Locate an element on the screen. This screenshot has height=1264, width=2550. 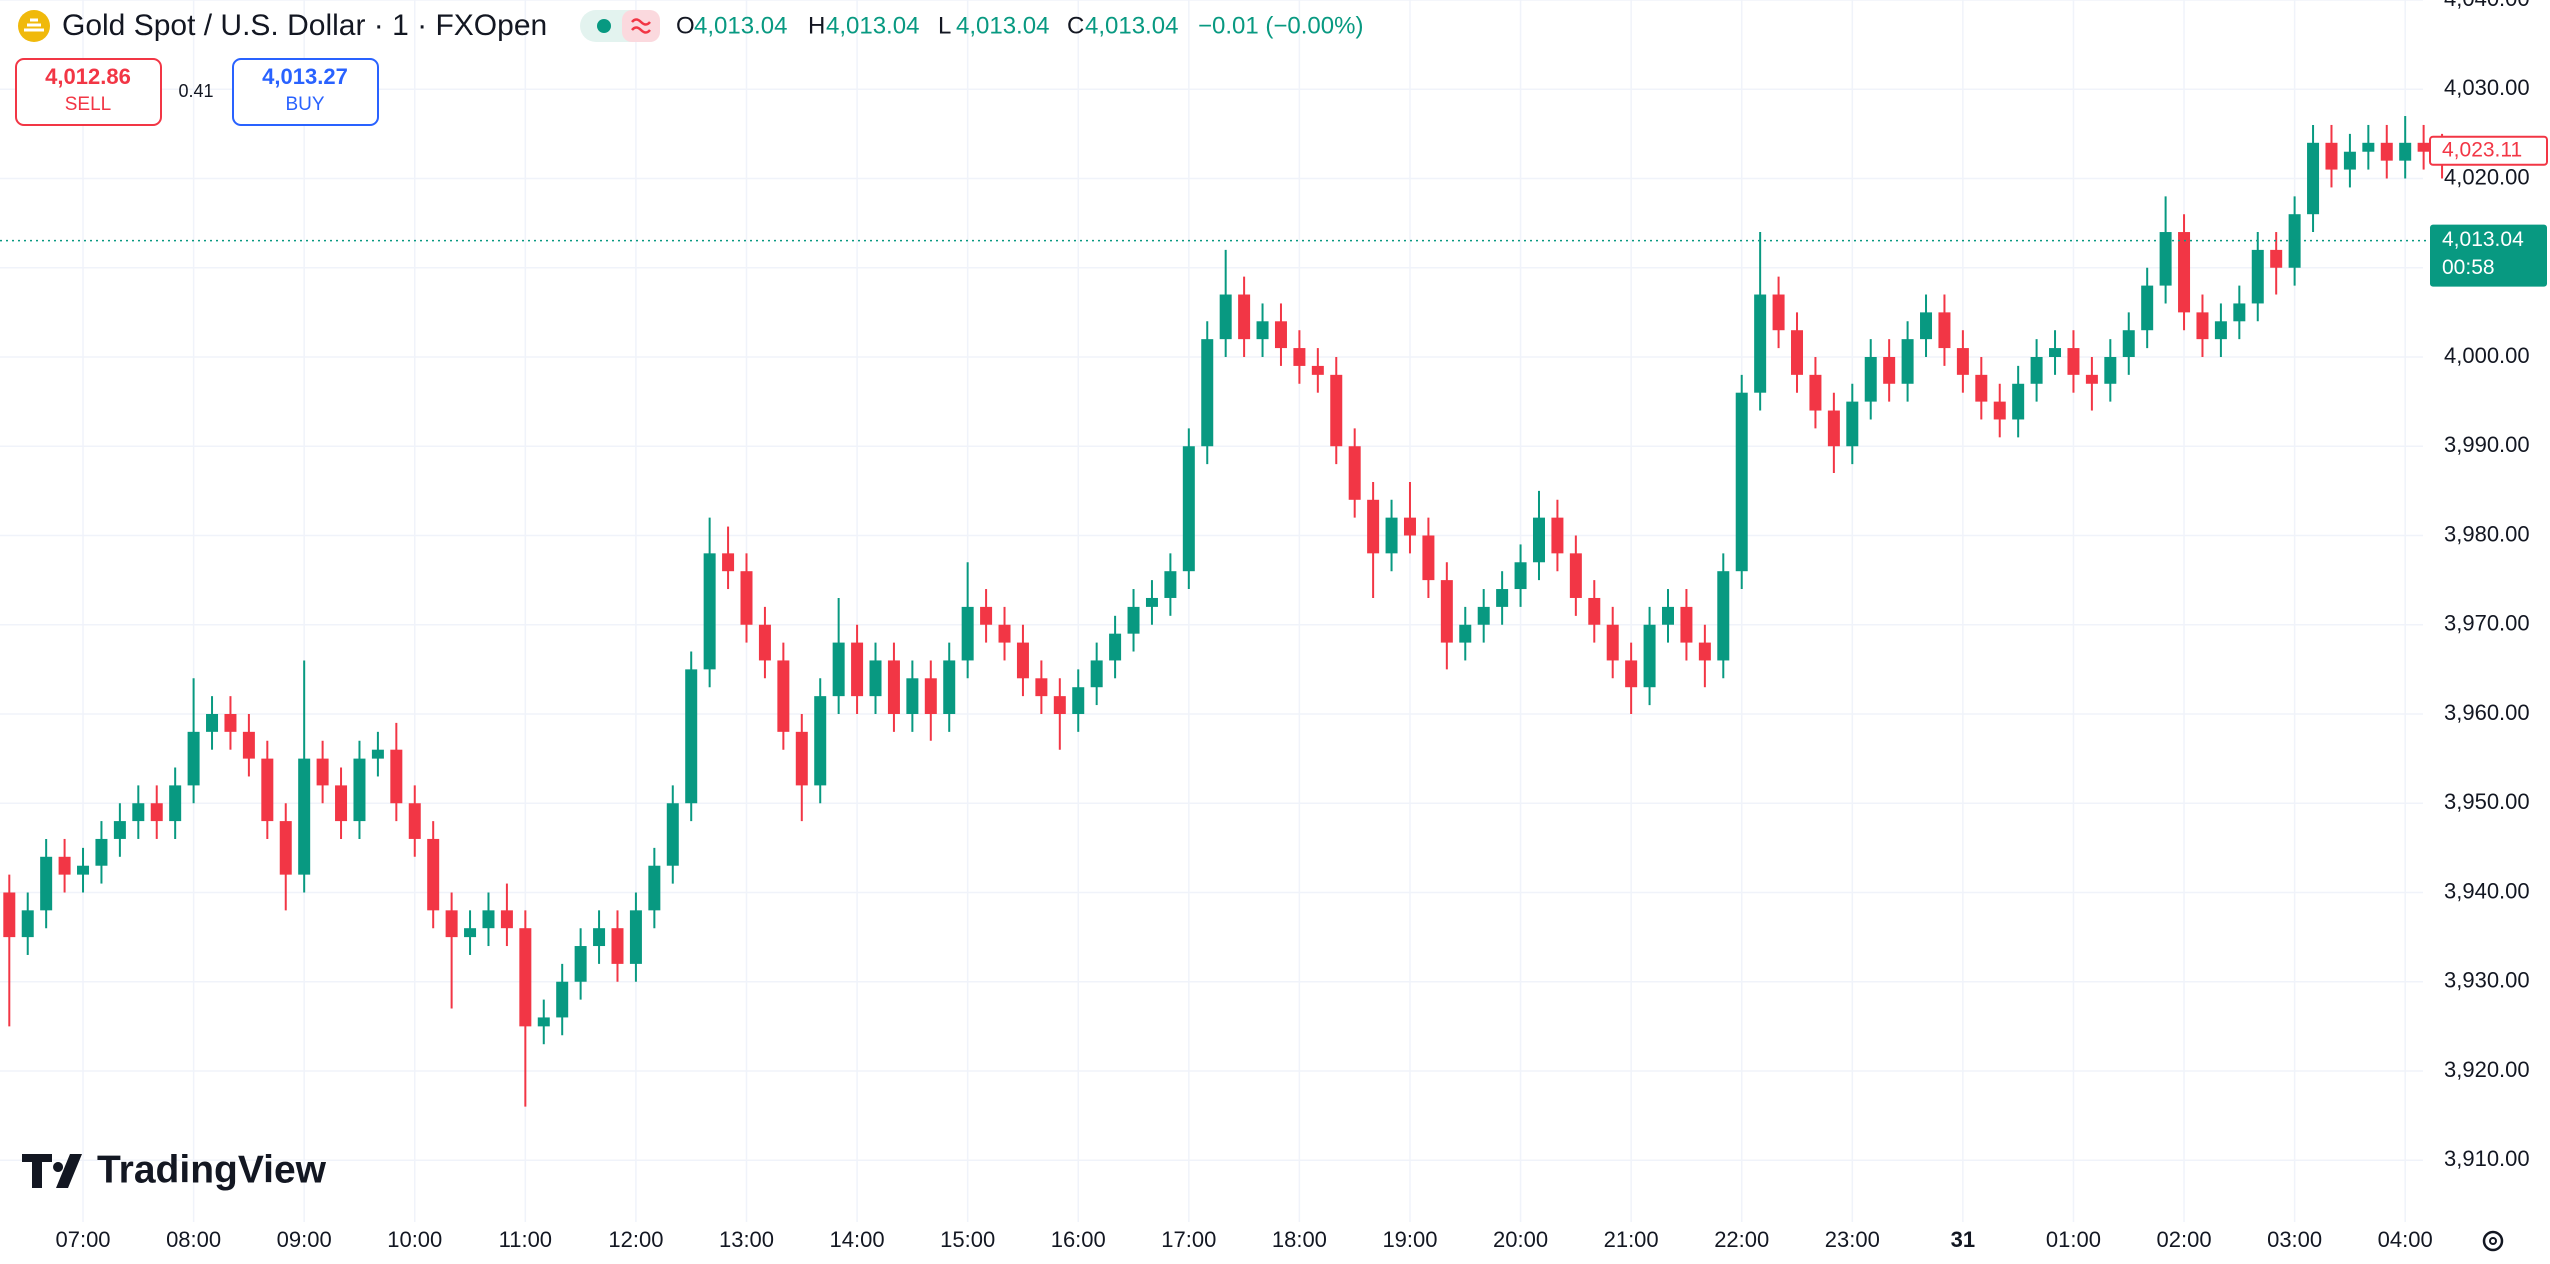
y-tick-label: 3,940.00 is located at coordinates (2487, 890).